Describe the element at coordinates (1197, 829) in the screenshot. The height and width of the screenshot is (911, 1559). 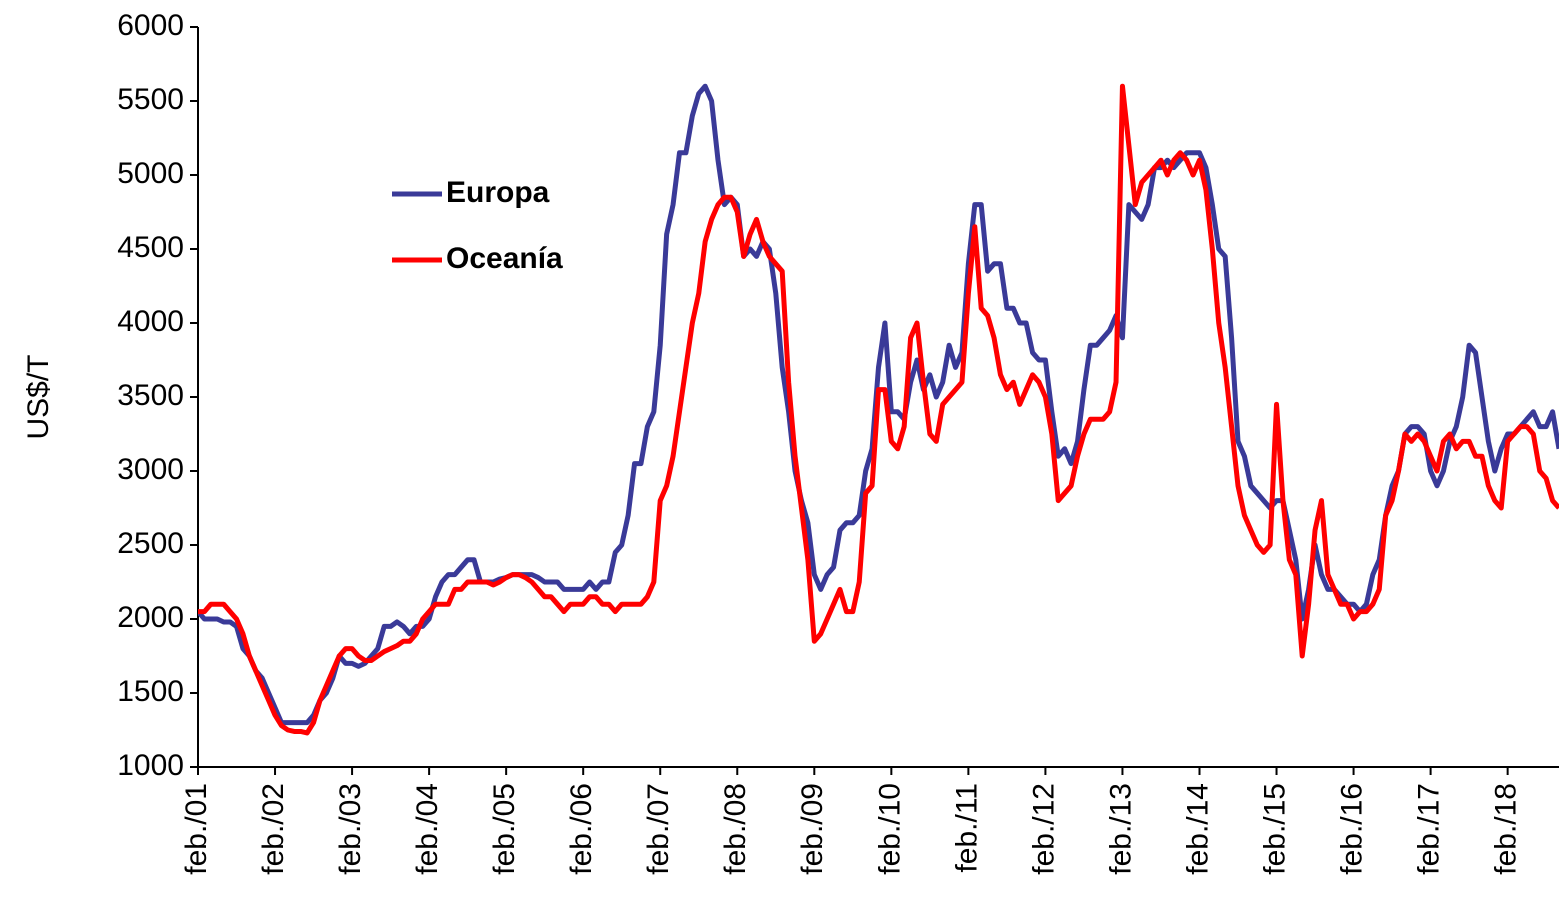
I see `x-tick-label: feb./14` at that location.